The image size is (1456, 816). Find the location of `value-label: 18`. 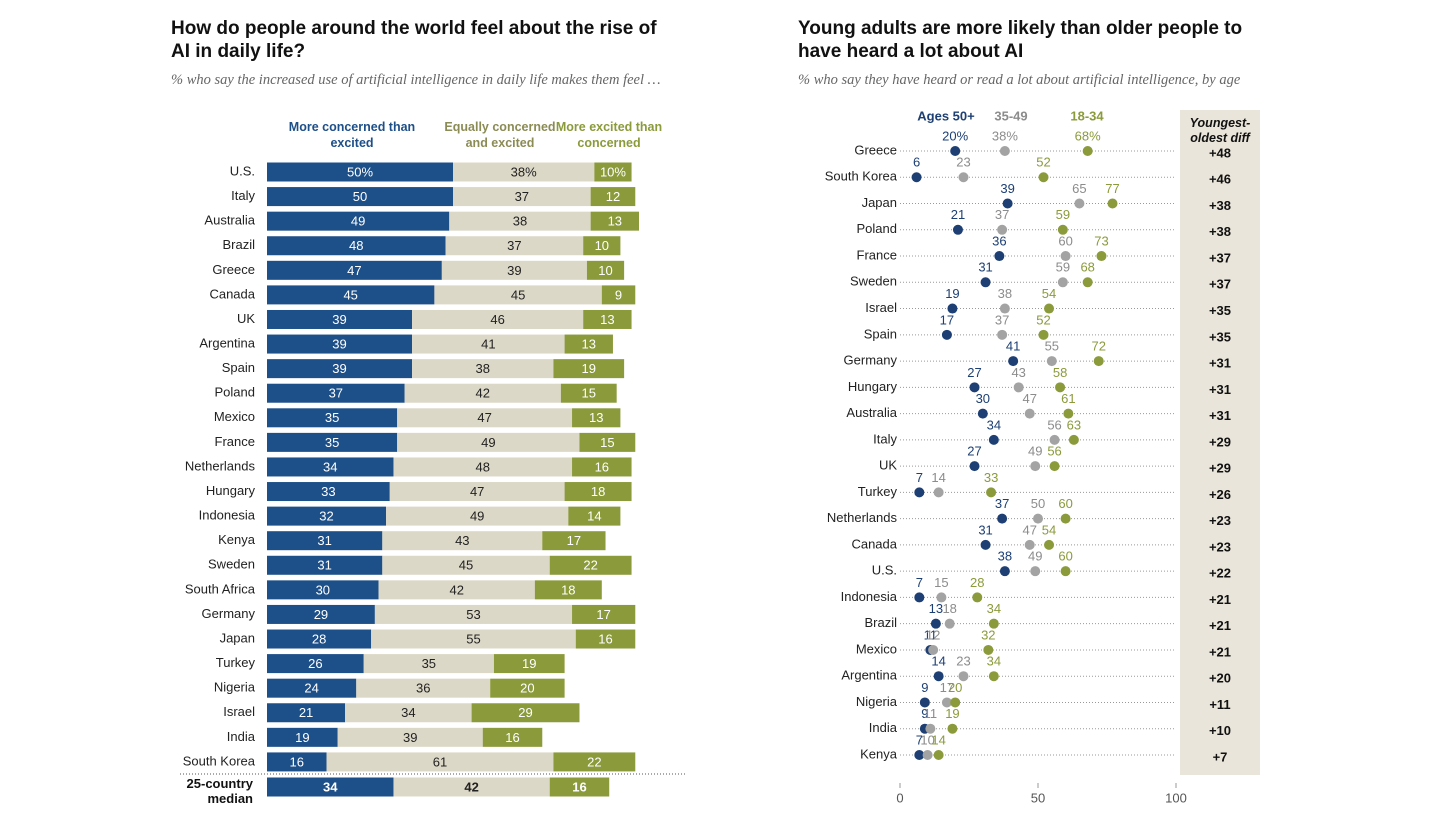

value-label: 18 is located at coordinates (949, 608).